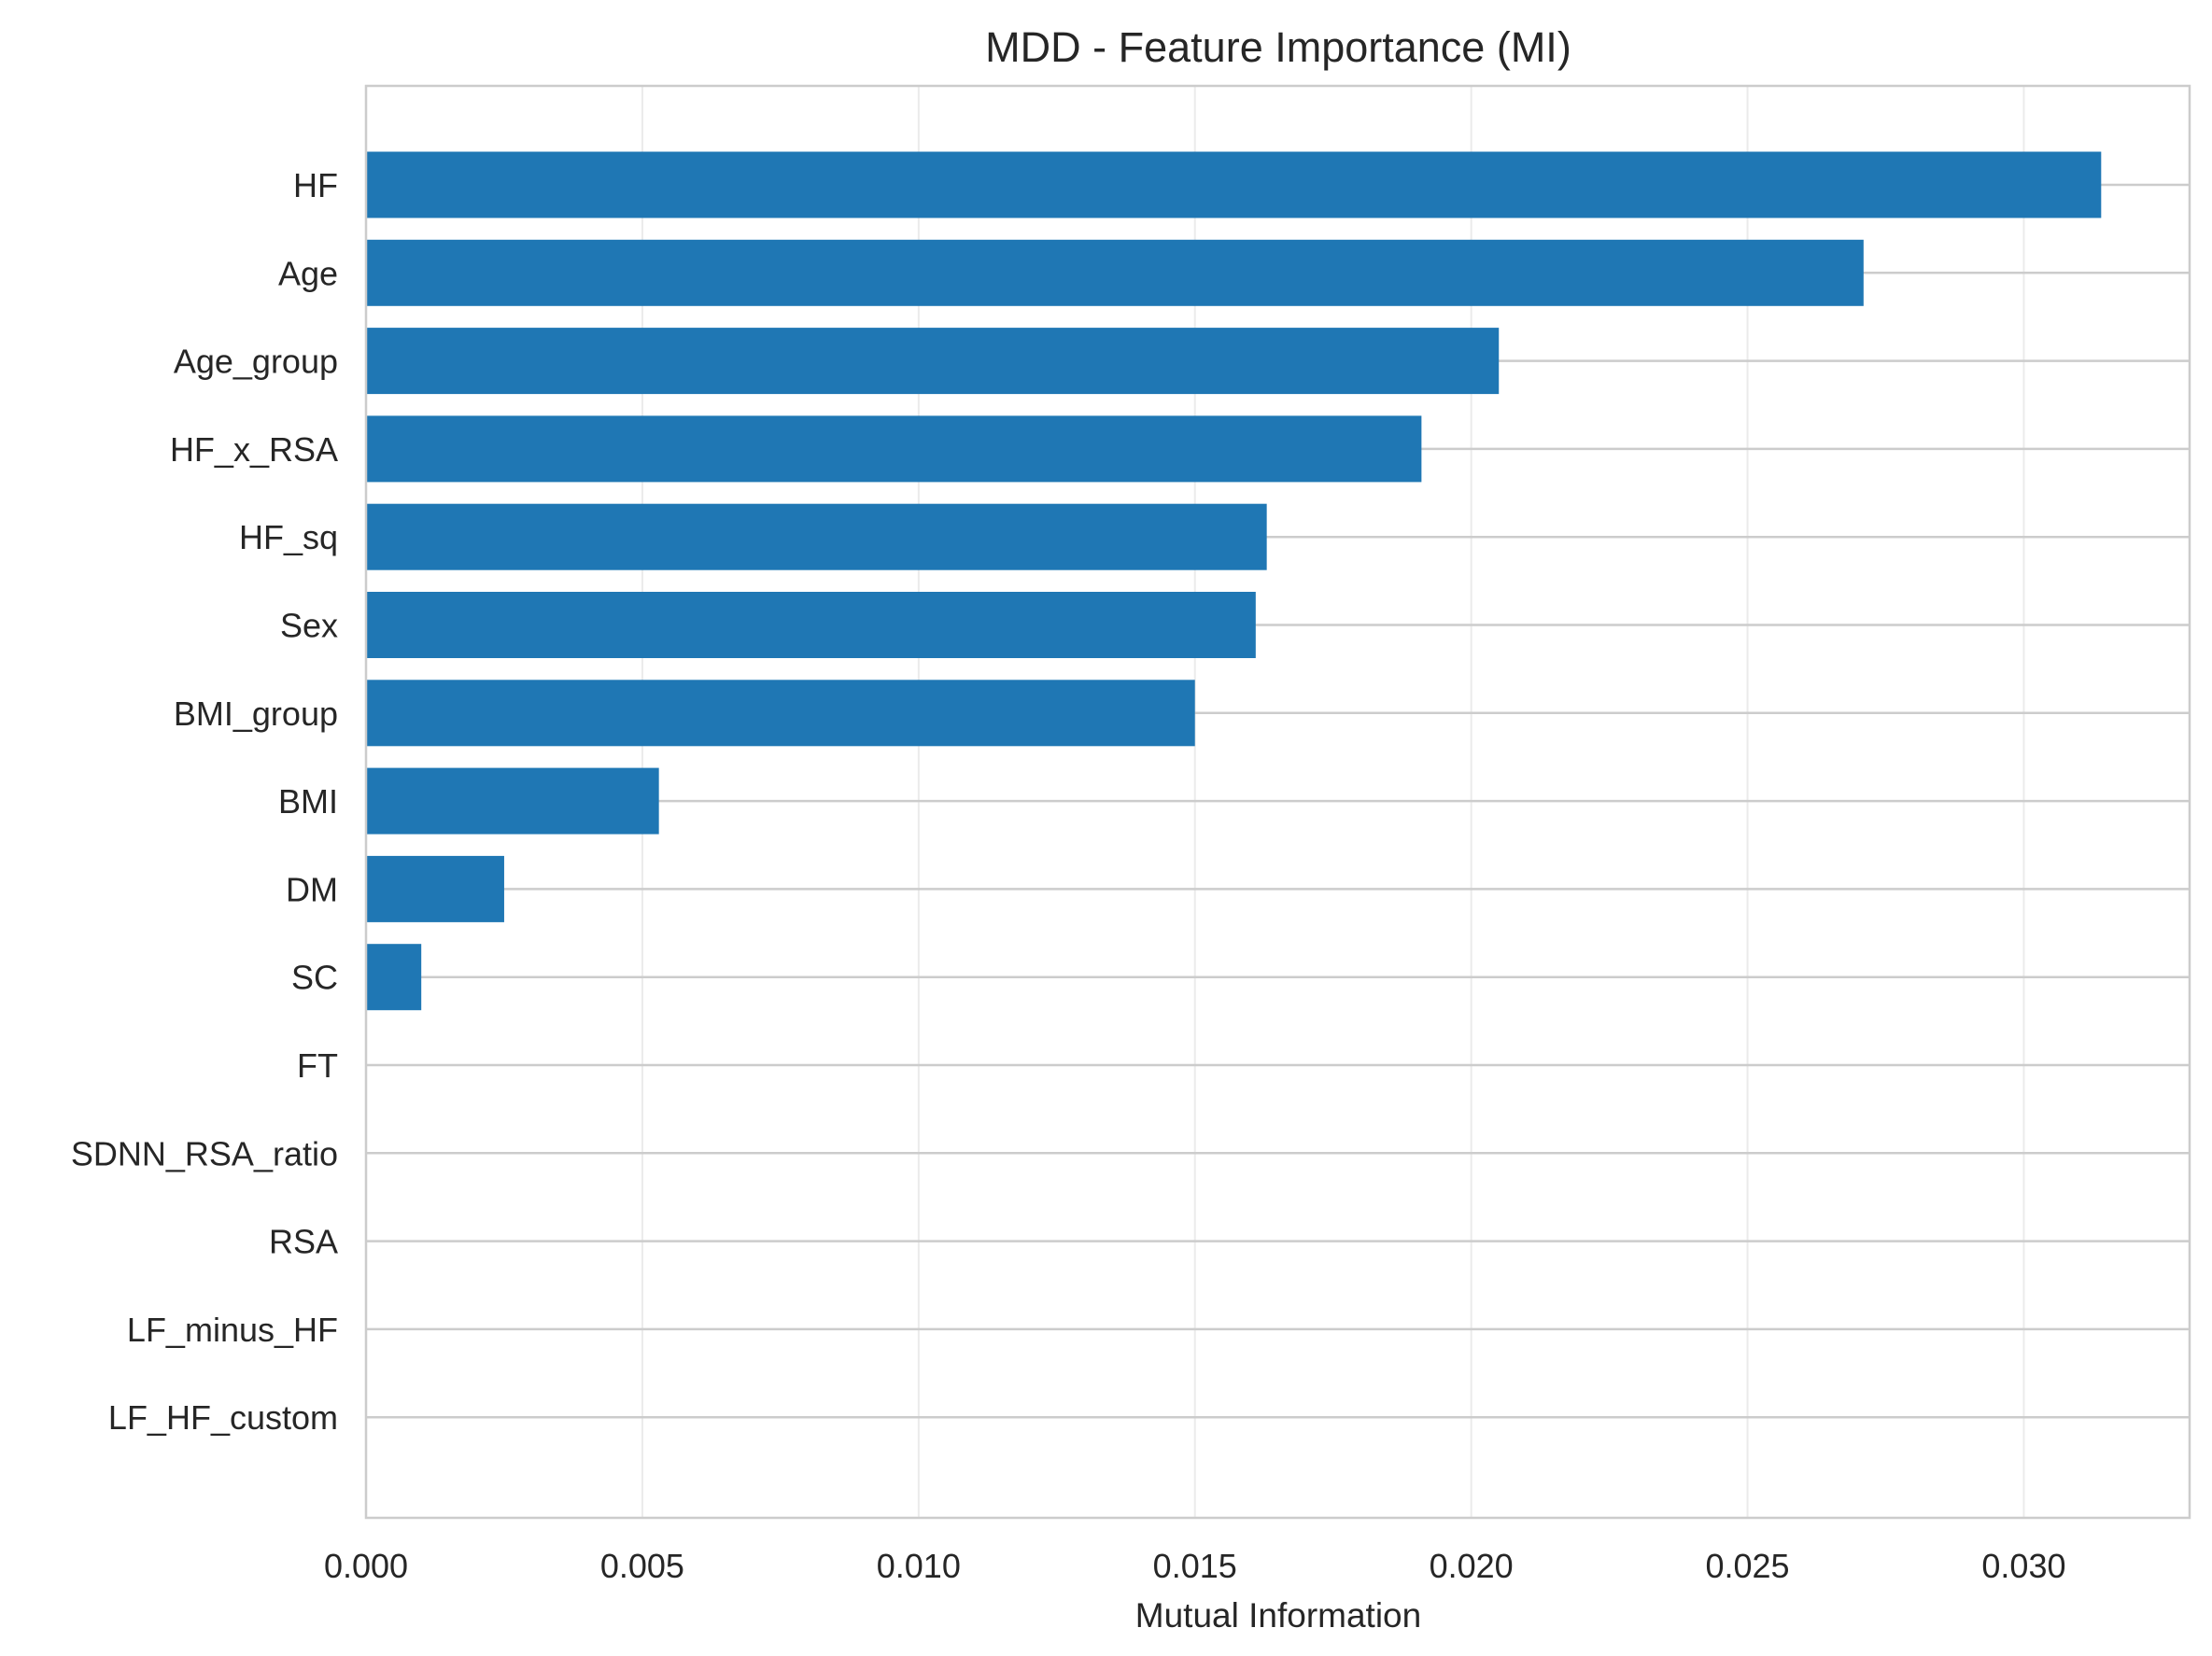 This screenshot has width=2212, height=1656. I want to click on bar-bmi-group, so click(780, 714).